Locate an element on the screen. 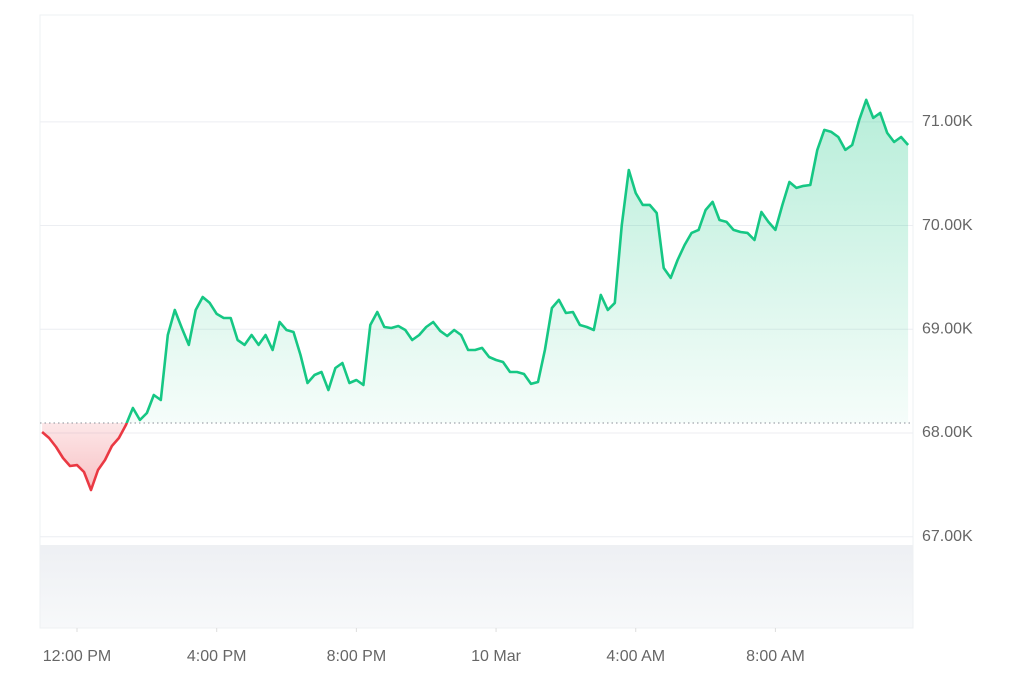  x-tick-label: 8:00 PM is located at coordinates (357, 656).